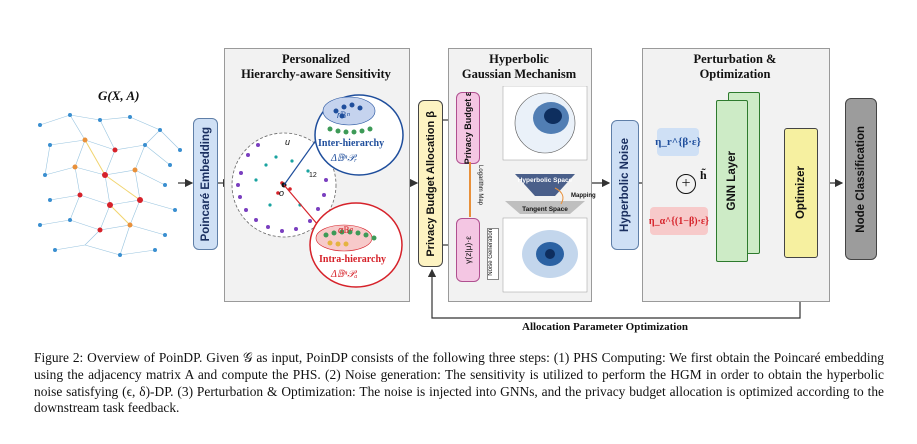  I want to click on u-label: u, so click(288, 142).